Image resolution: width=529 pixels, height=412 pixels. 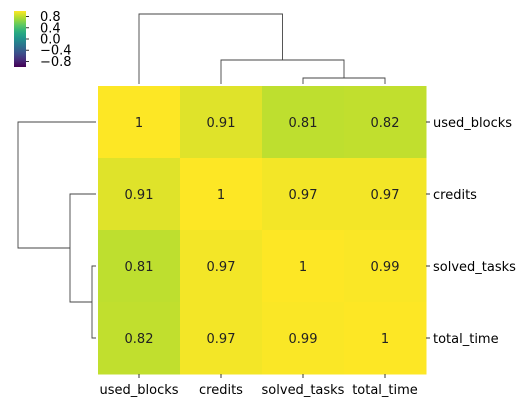 What do you see at coordinates (474, 267) in the screenshot?
I see `row-label-solved-tasks: solved_tasks` at bounding box center [474, 267].